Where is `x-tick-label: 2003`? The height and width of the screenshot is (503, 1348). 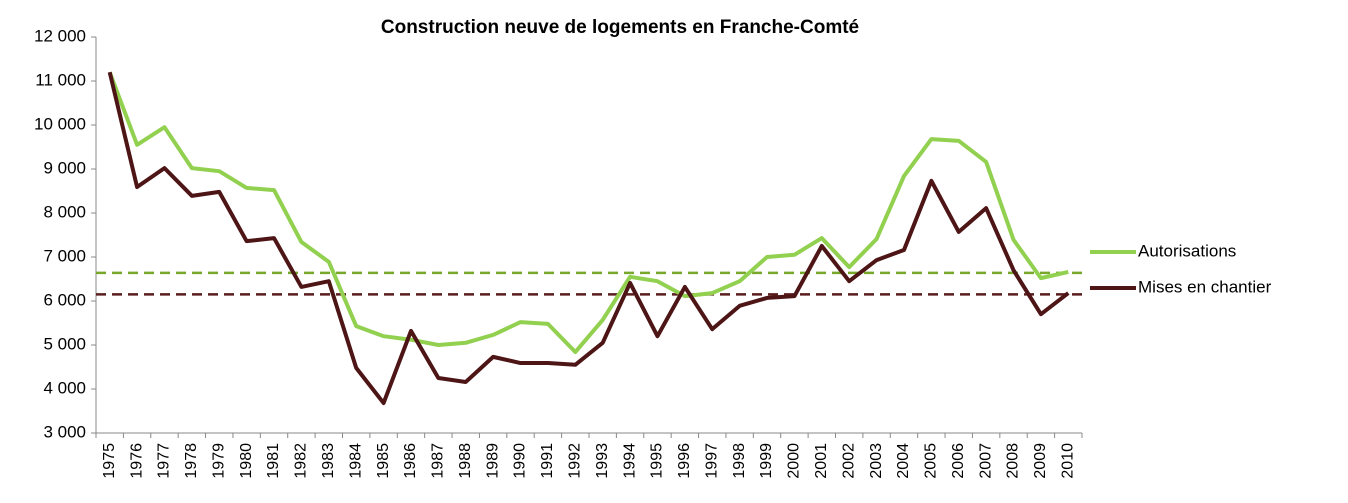 x-tick-label: 2003 is located at coordinates (876, 461).